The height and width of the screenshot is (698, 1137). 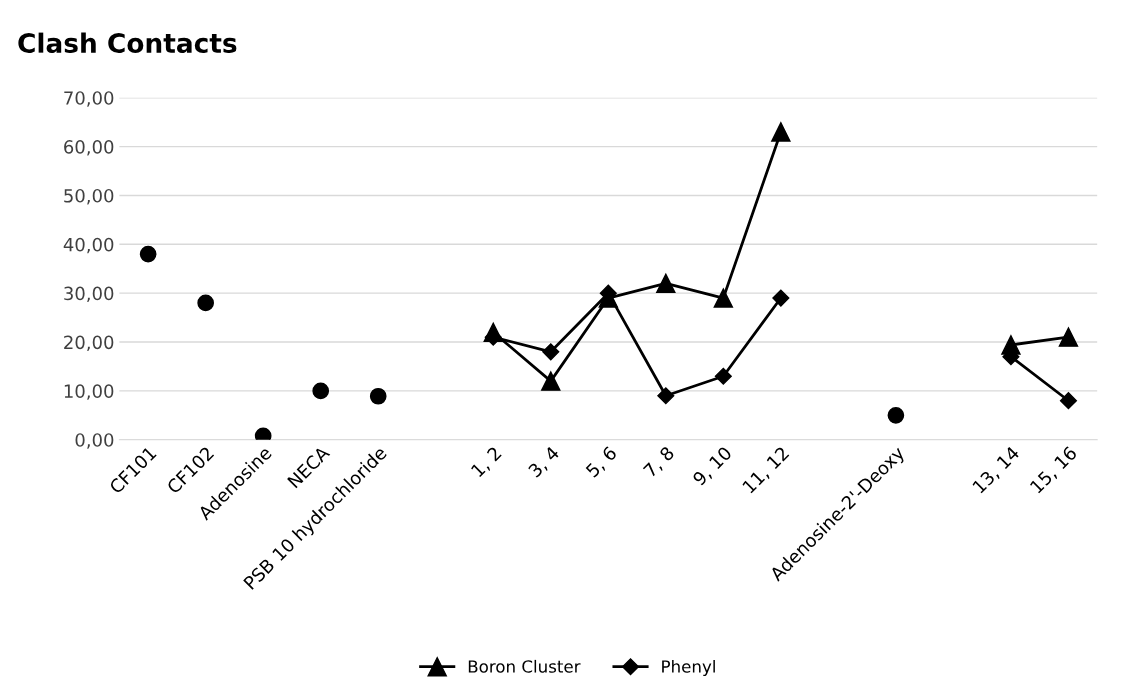 I want to click on legend-label: Phenyl, so click(x=688, y=668).